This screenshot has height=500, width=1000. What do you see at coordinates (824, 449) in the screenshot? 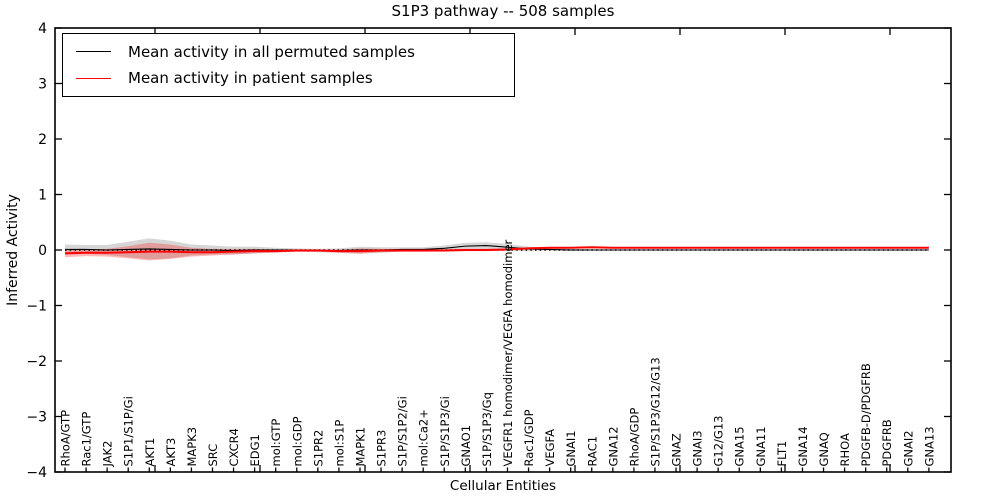
I see `x-entity-label: GNAQ` at bounding box center [824, 449].